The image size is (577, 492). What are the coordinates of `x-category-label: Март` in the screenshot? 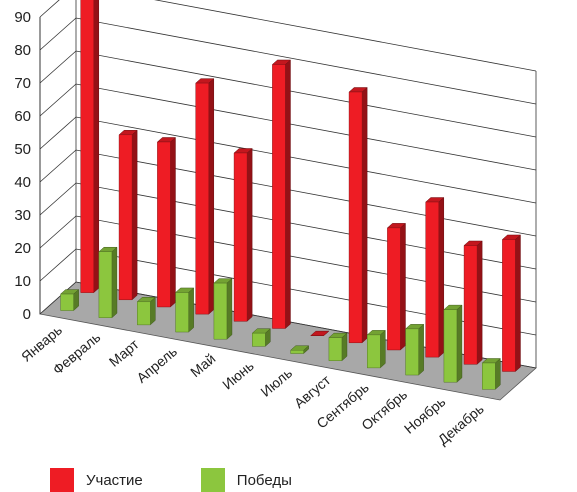 It's located at (124, 353).